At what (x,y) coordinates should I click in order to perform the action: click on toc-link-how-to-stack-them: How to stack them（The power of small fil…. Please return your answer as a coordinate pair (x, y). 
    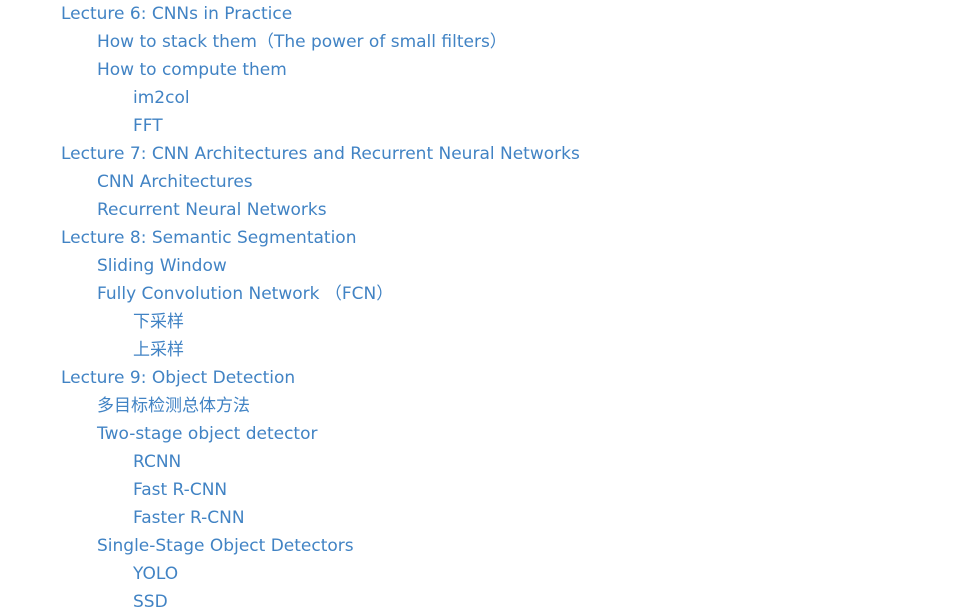
    Looking at the image, I should click on (302, 42).